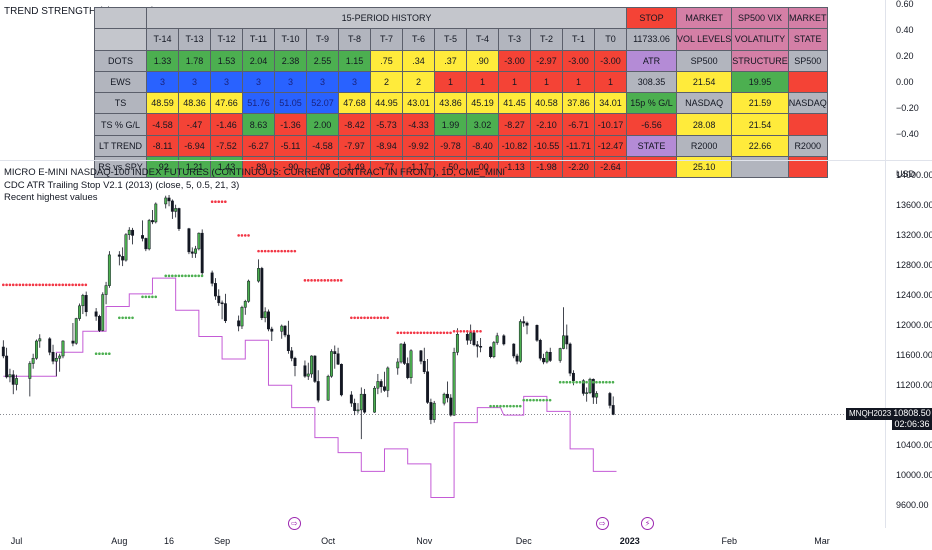 The height and width of the screenshot is (550, 932). What do you see at coordinates (546, 39) in the screenshot?
I see `table-cell: T-2` at bounding box center [546, 39].